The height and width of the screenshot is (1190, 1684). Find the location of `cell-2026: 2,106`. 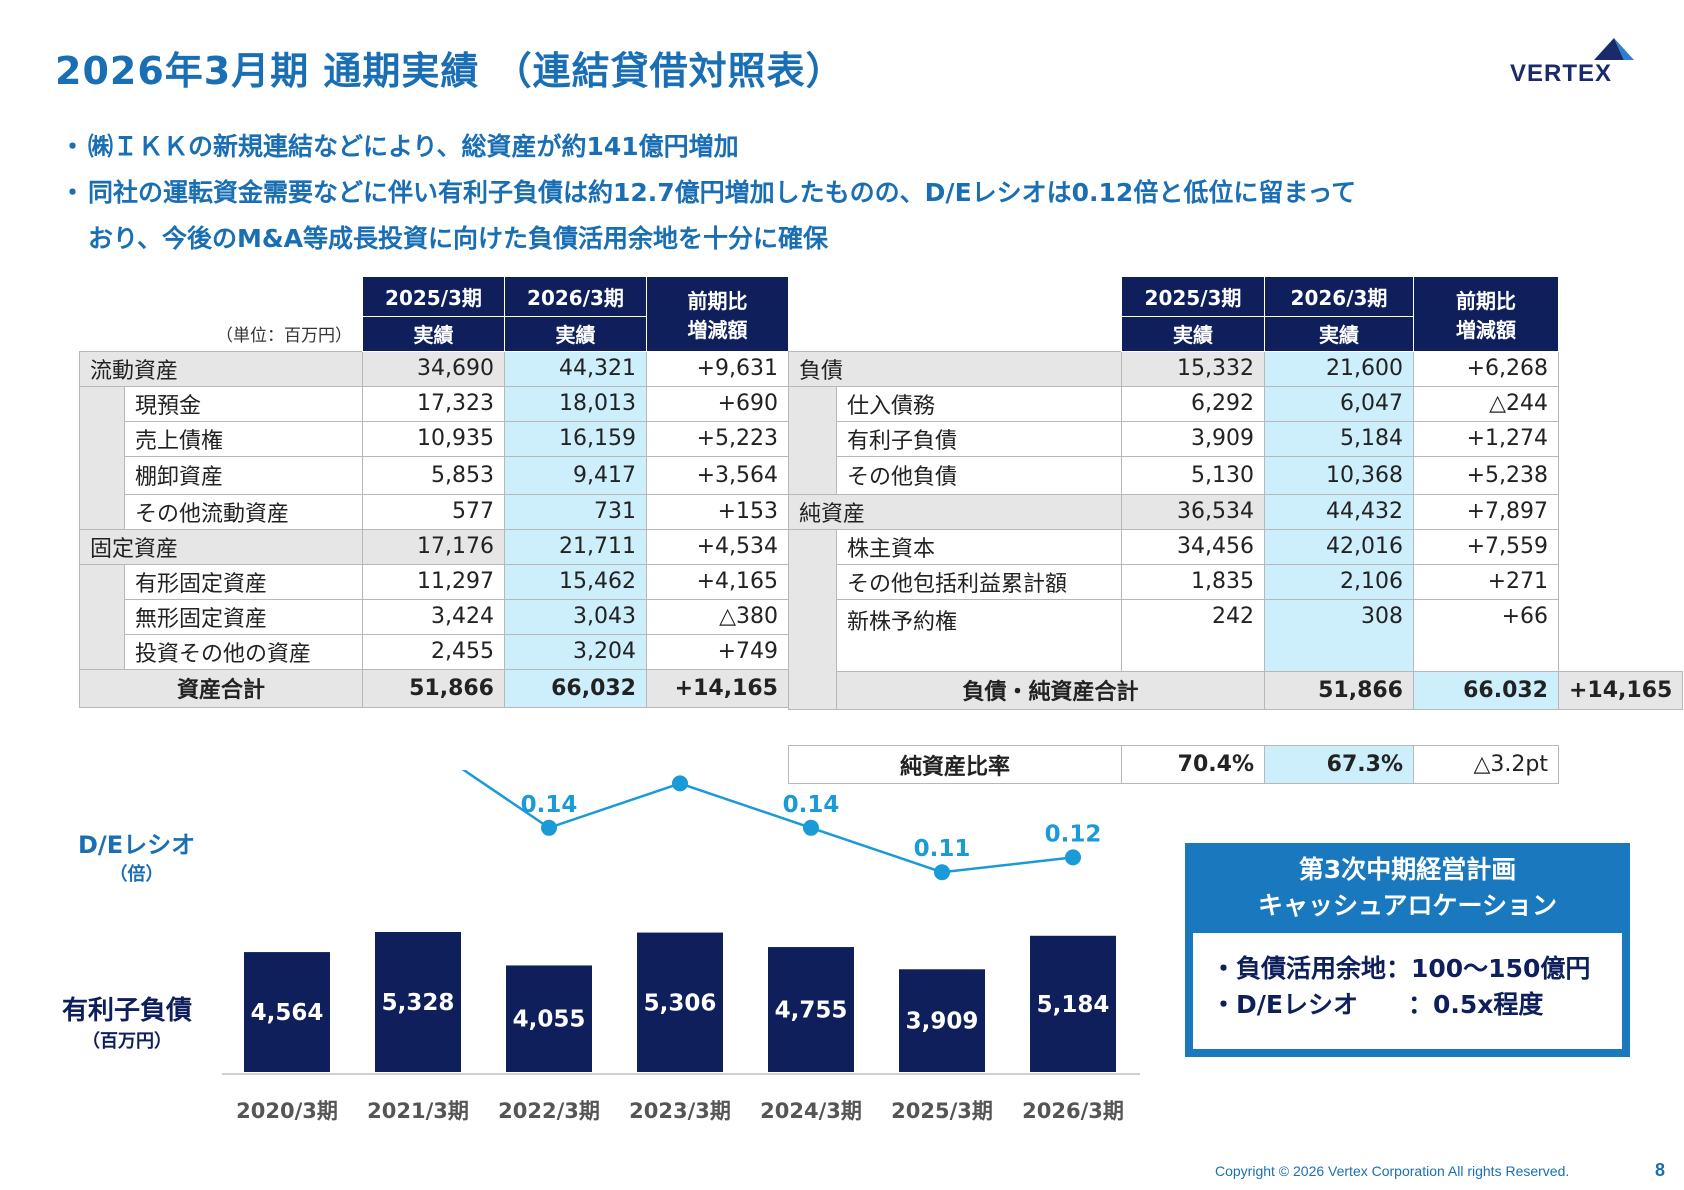

cell-2026: 2,106 is located at coordinates (1339, 581).